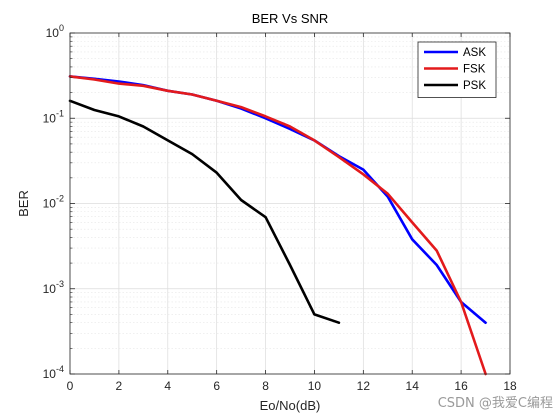 Image resolution: width=559 pixels, height=417 pixels. What do you see at coordinates (364, 386) in the screenshot?
I see `x-tick-label: 12` at bounding box center [364, 386].